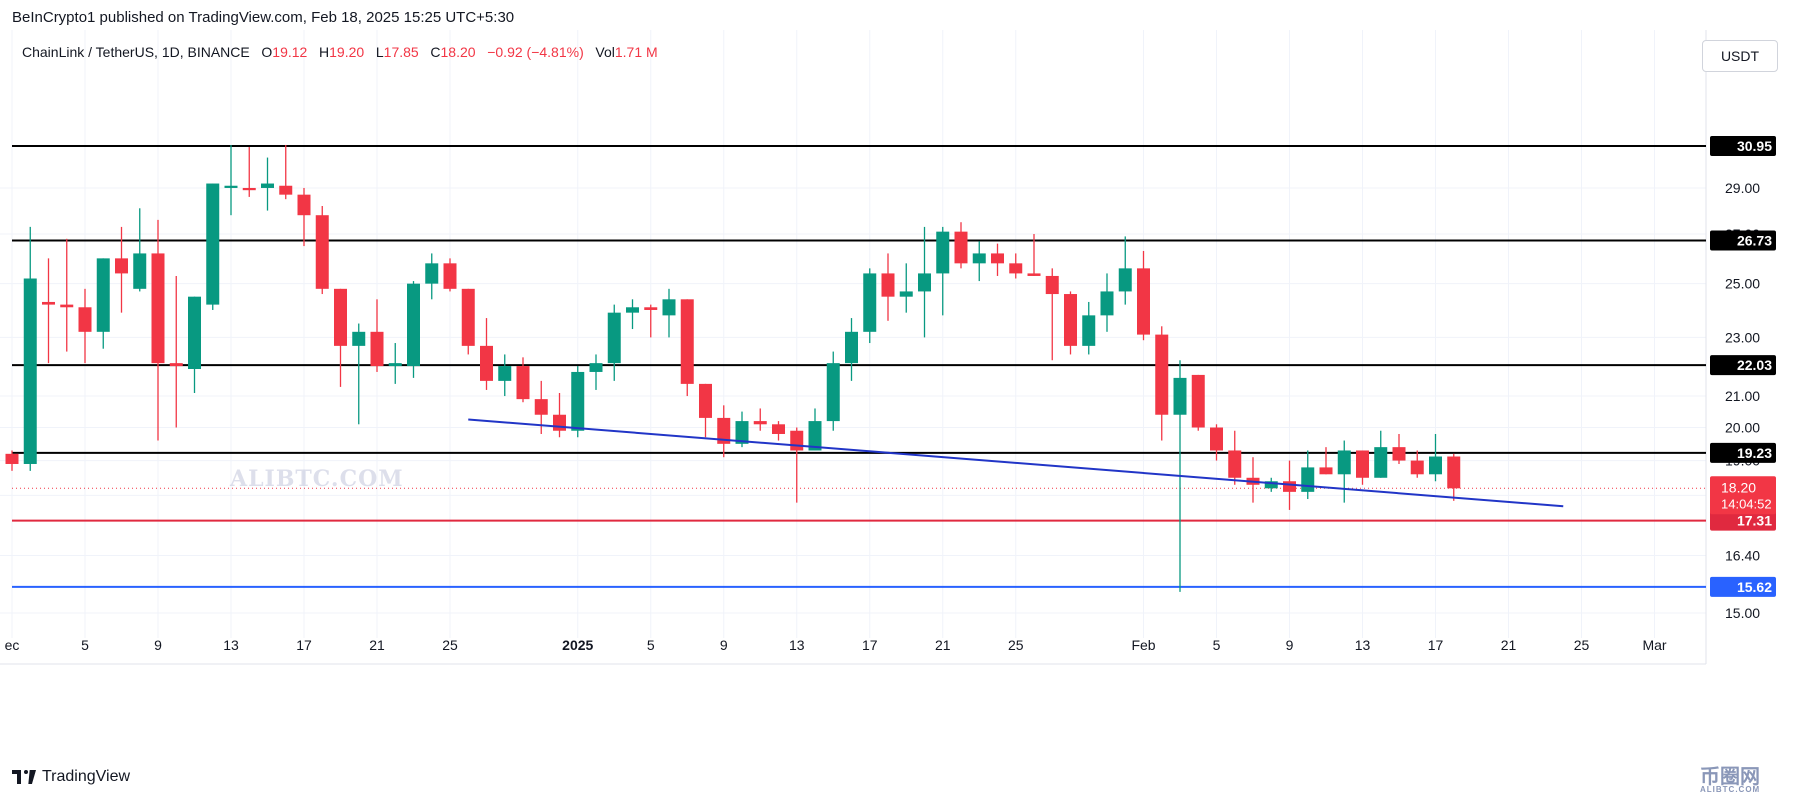 Image resolution: width=1804 pixels, height=803 pixels. I want to click on level-badge-label: 22.03, so click(1754, 365).